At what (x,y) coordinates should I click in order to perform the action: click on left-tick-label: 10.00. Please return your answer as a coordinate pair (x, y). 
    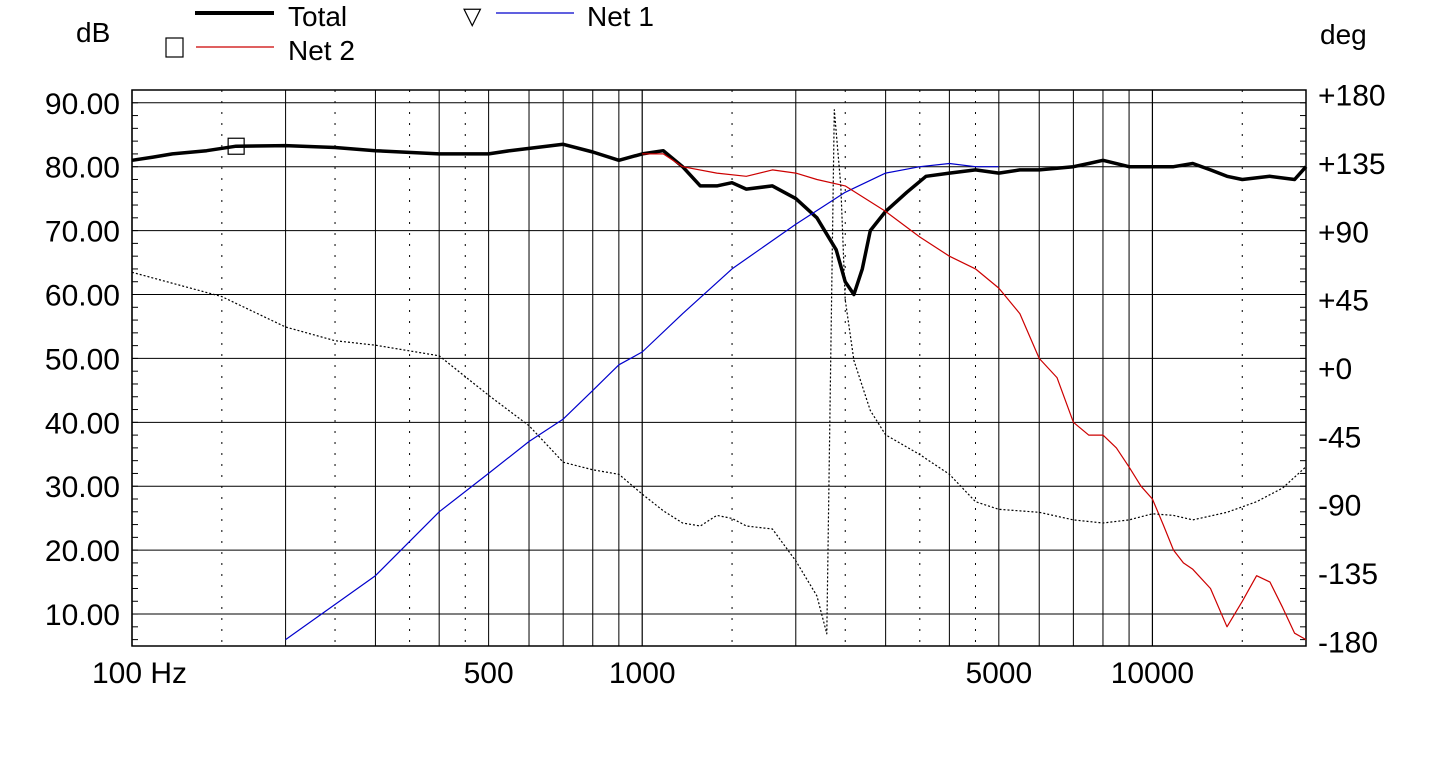
    Looking at the image, I should click on (82, 615).